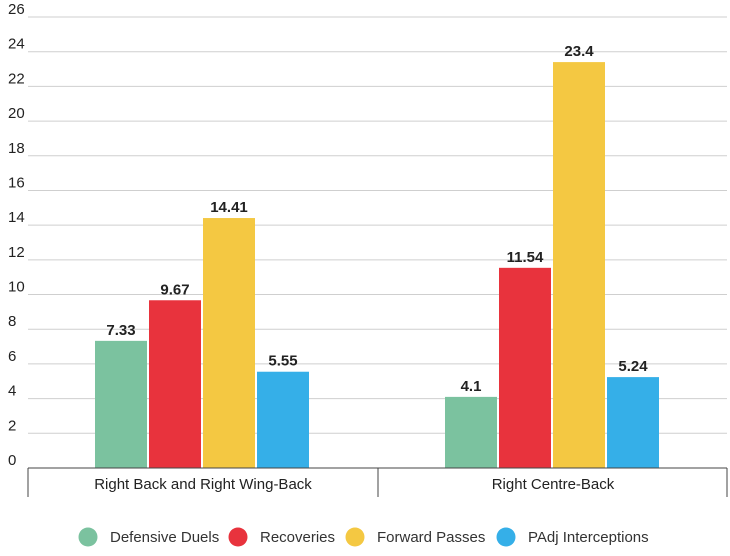 The width and height of the screenshot is (730, 556). What do you see at coordinates (297, 537) in the screenshot?
I see `legend-label: Recoveries` at bounding box center [297, 537].